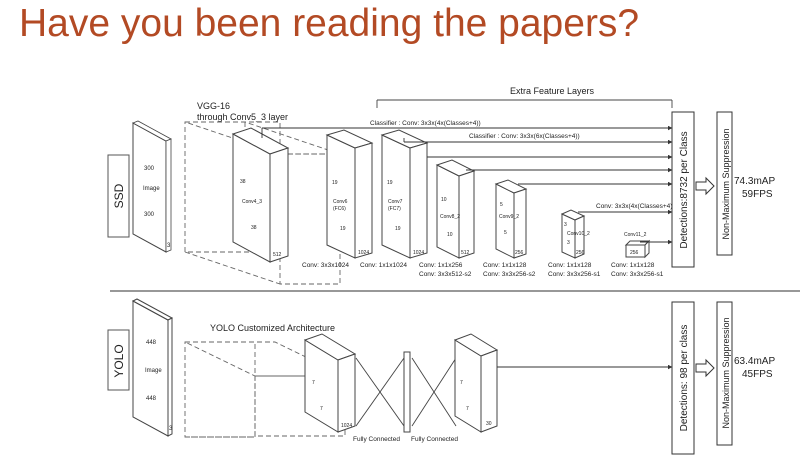 The image size is (805, 457). What do you see at coordinates (574, 274) in the screenshot?
I see `caption-conv10-b: Conv: 3x3x256-s1` at bounding box center [574, 274].